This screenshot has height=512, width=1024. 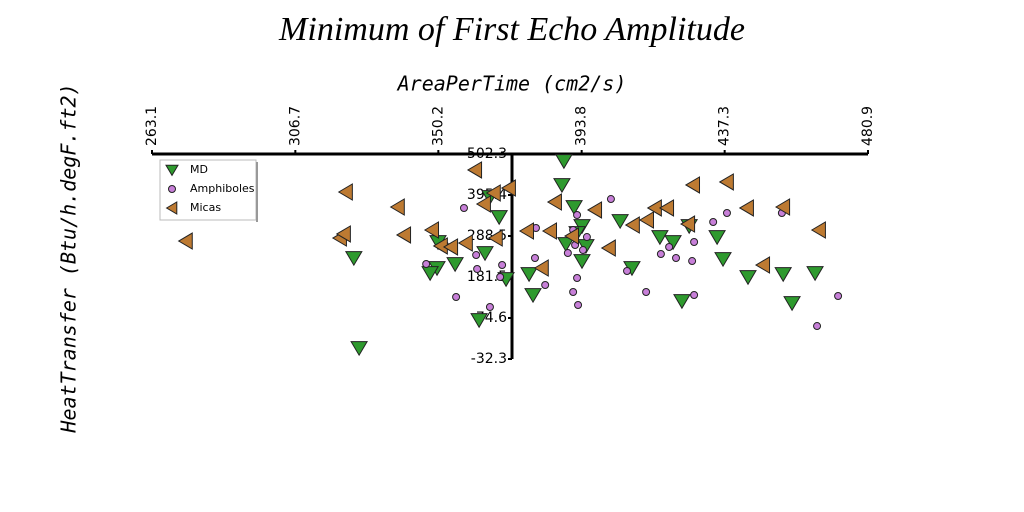 I want to click on y-tick-label: -32.3, so click(x=489, y=359).